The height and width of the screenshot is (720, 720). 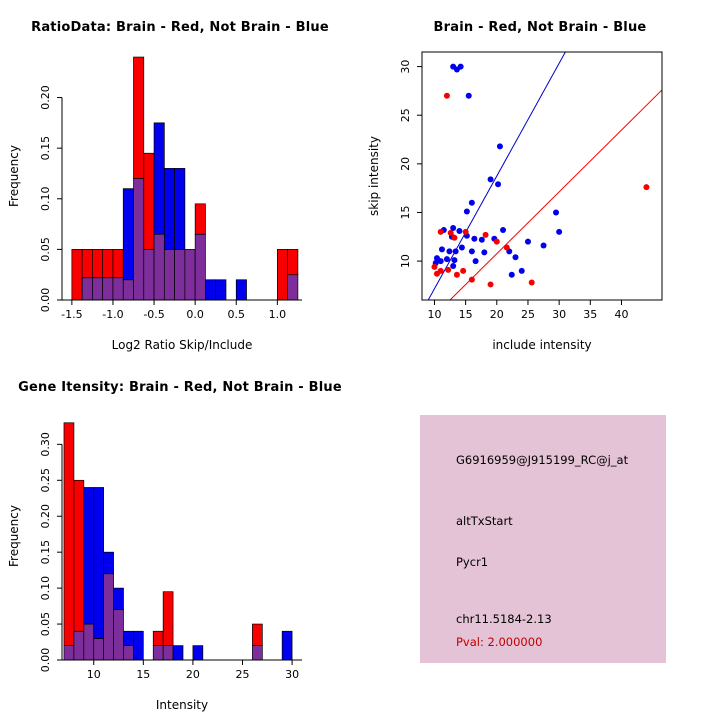 I want to click on svg-text: 0.10, so click(x=45, y=588).